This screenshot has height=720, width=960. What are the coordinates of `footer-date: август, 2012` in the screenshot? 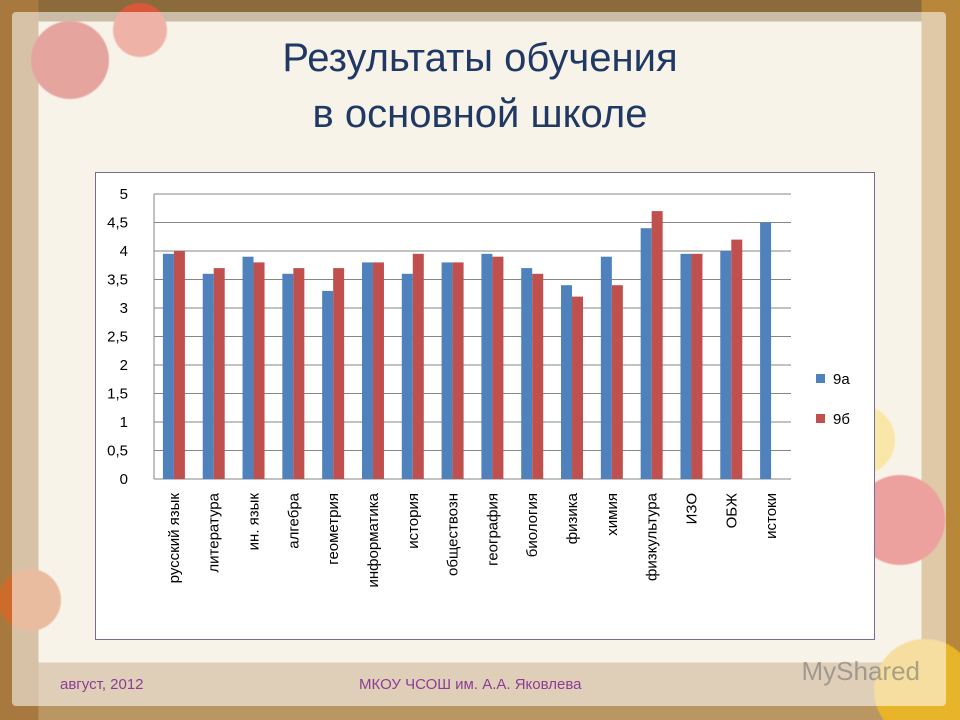 It's located at (102, 684).